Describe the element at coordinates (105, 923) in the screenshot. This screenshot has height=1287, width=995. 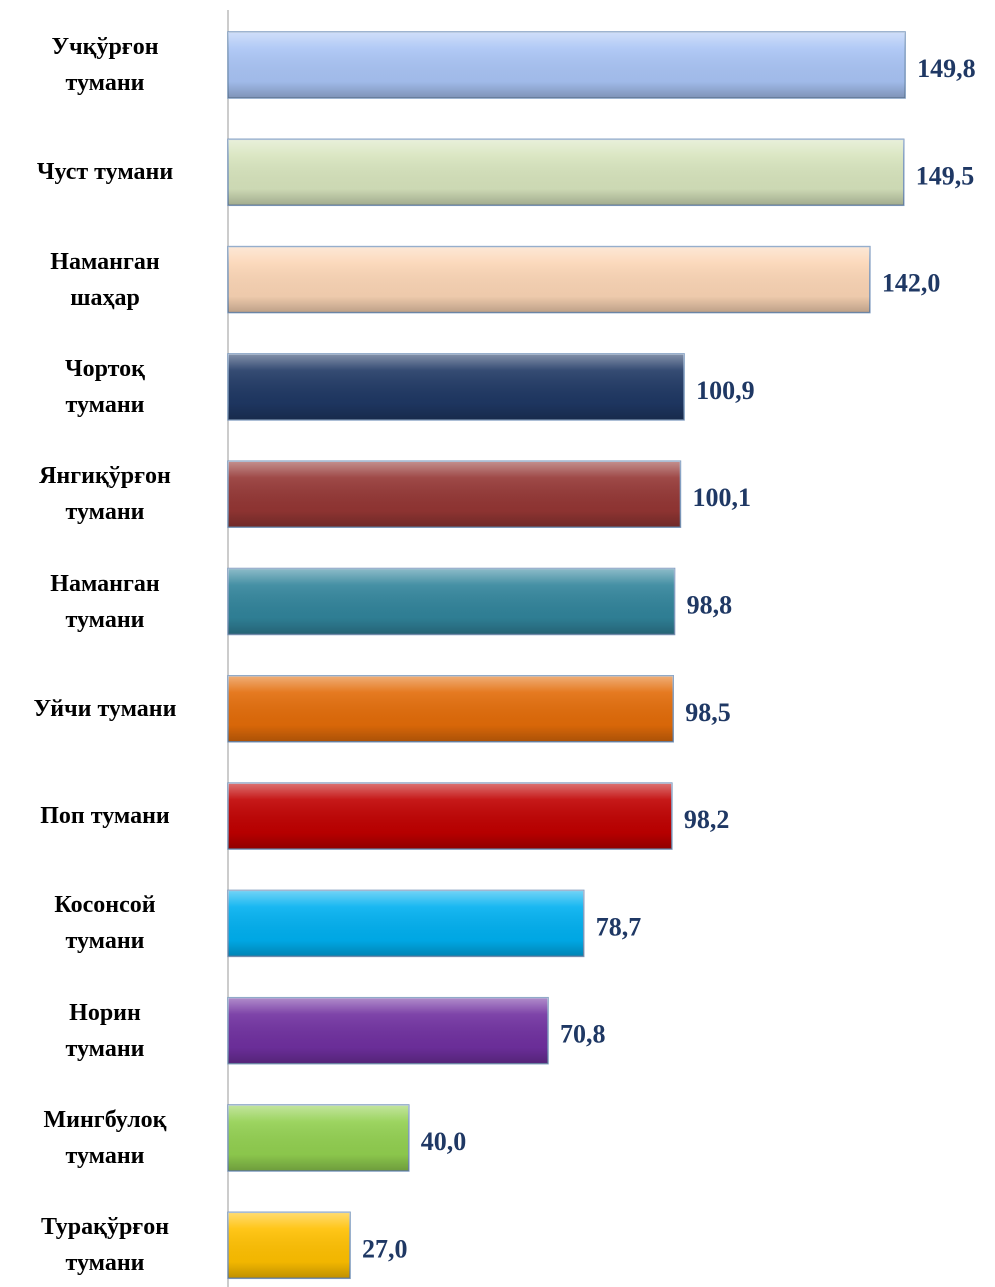
I see `category-label: Косонсой тумани` at that location.